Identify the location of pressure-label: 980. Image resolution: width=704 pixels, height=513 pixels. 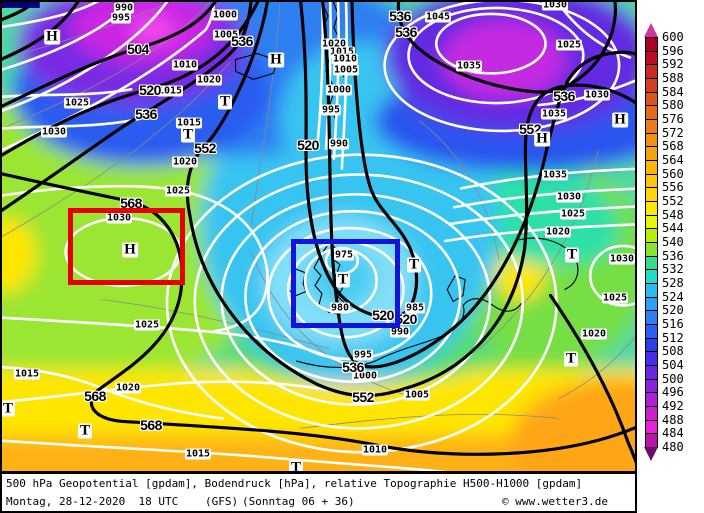
(340, 308).